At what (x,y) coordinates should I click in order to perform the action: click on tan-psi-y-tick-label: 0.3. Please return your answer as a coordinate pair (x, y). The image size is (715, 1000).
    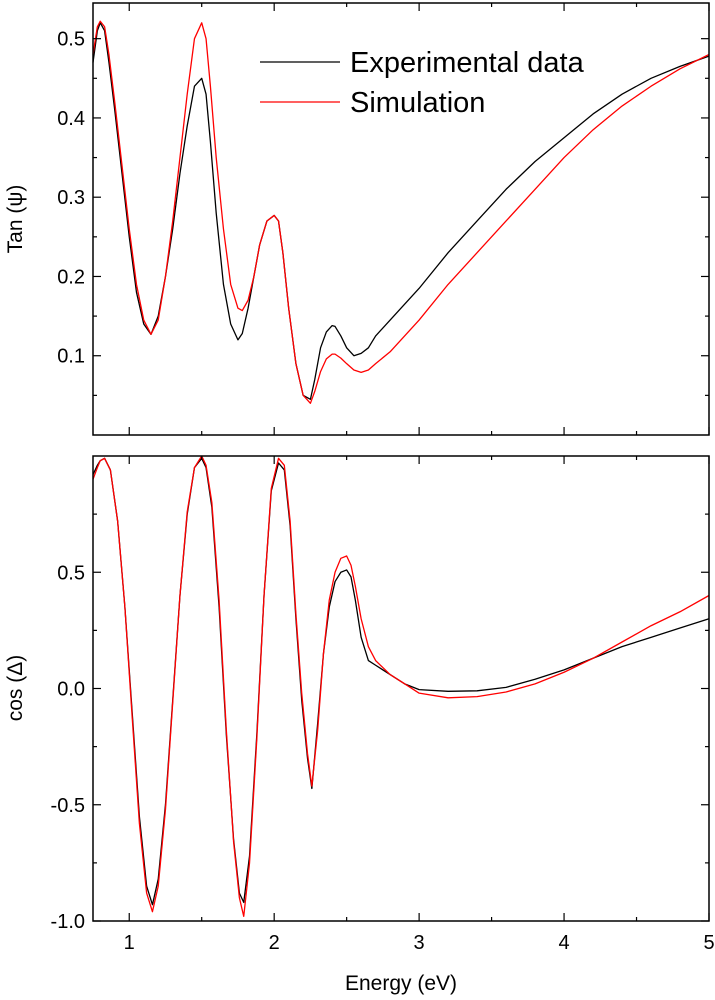
    Looking at the image, I should click on (71, 198).